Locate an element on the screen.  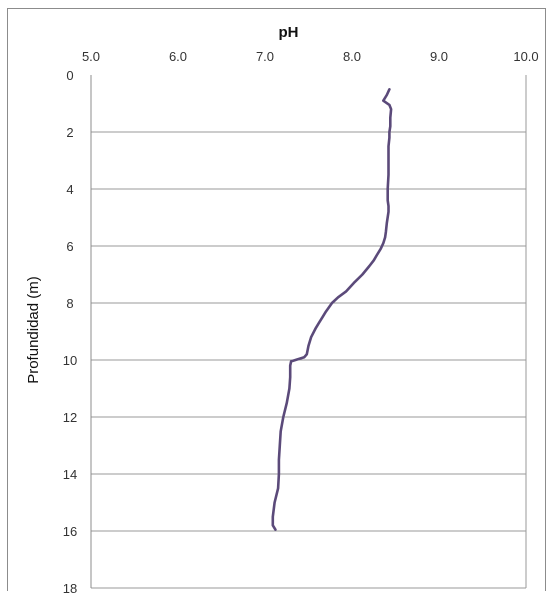
y-tick-label: 2 is located at coordinates (69, 132).